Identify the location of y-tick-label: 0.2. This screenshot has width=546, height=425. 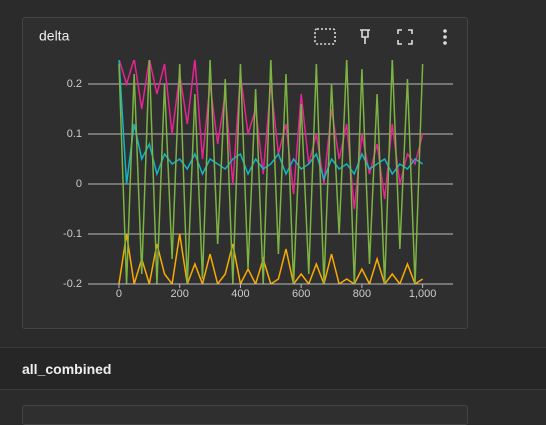
(74, 84).